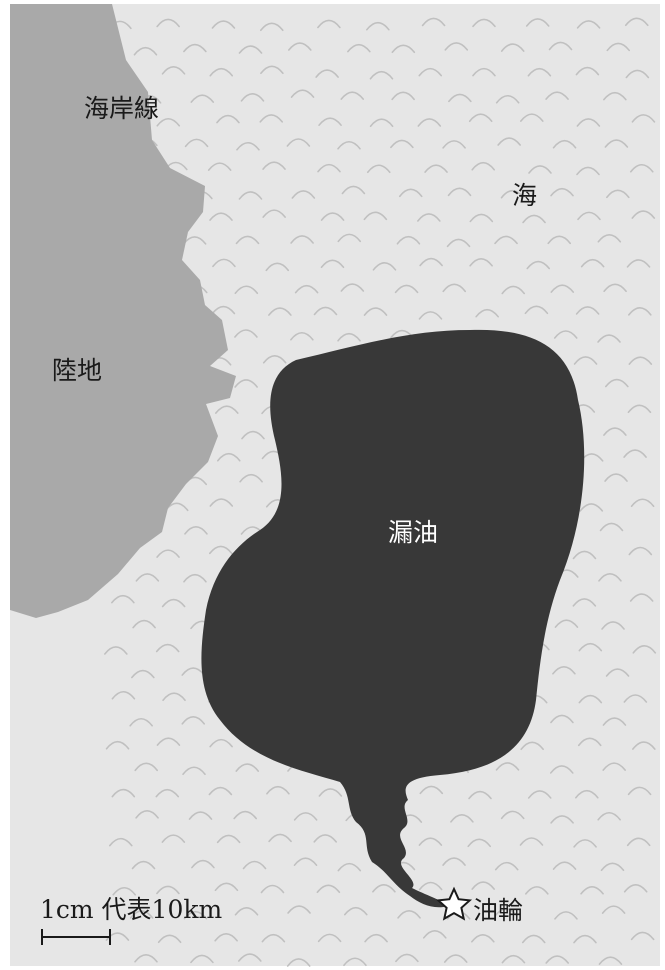 This screenshot has width=665, height=970. What do you see at coordinates (77, 370) in the screenshot?
I see `land-label: 陸地` at bounding box center [77, 370].